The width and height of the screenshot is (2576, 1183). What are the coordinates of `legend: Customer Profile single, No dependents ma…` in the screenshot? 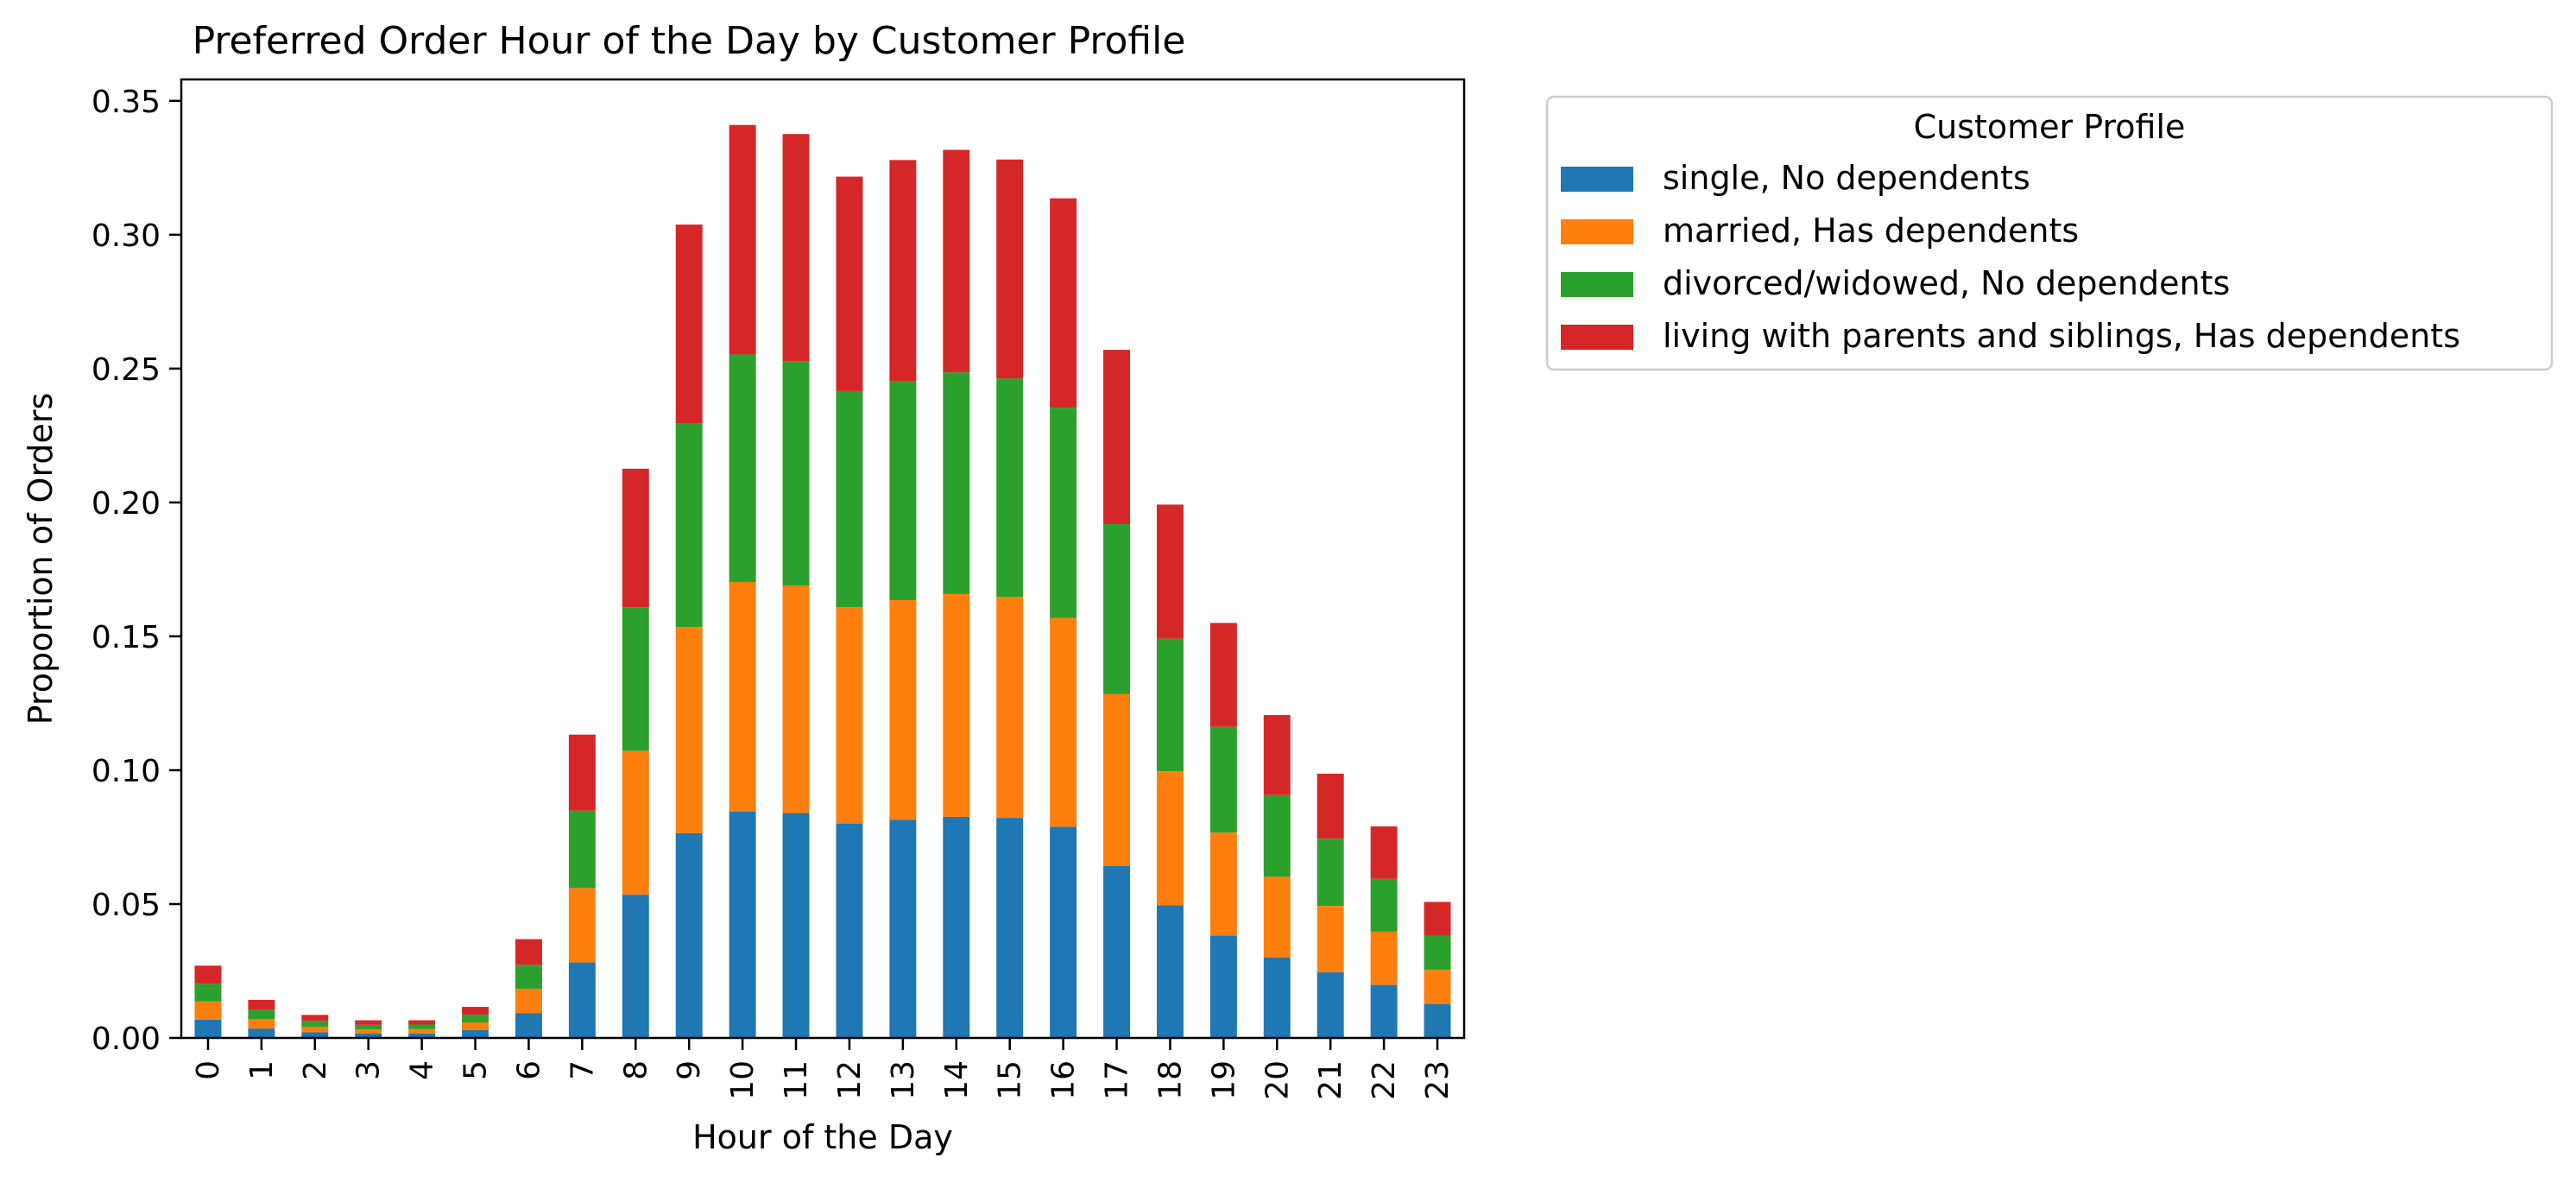 It's located at (2049, 233).